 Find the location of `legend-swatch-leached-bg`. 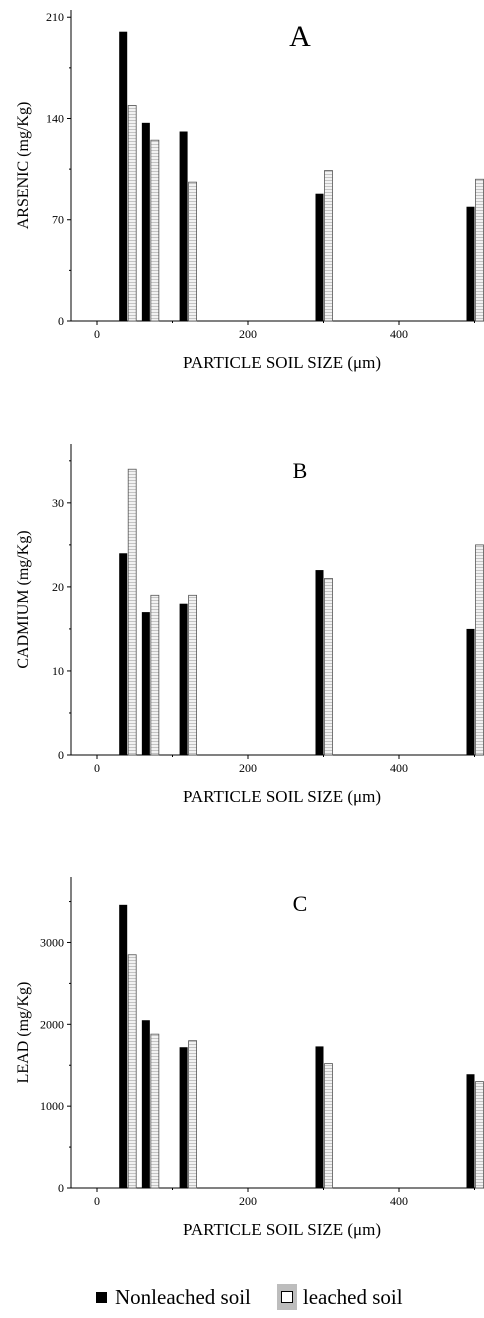

legend-swatch-leached-bg is located at coordinates (286, 1297).